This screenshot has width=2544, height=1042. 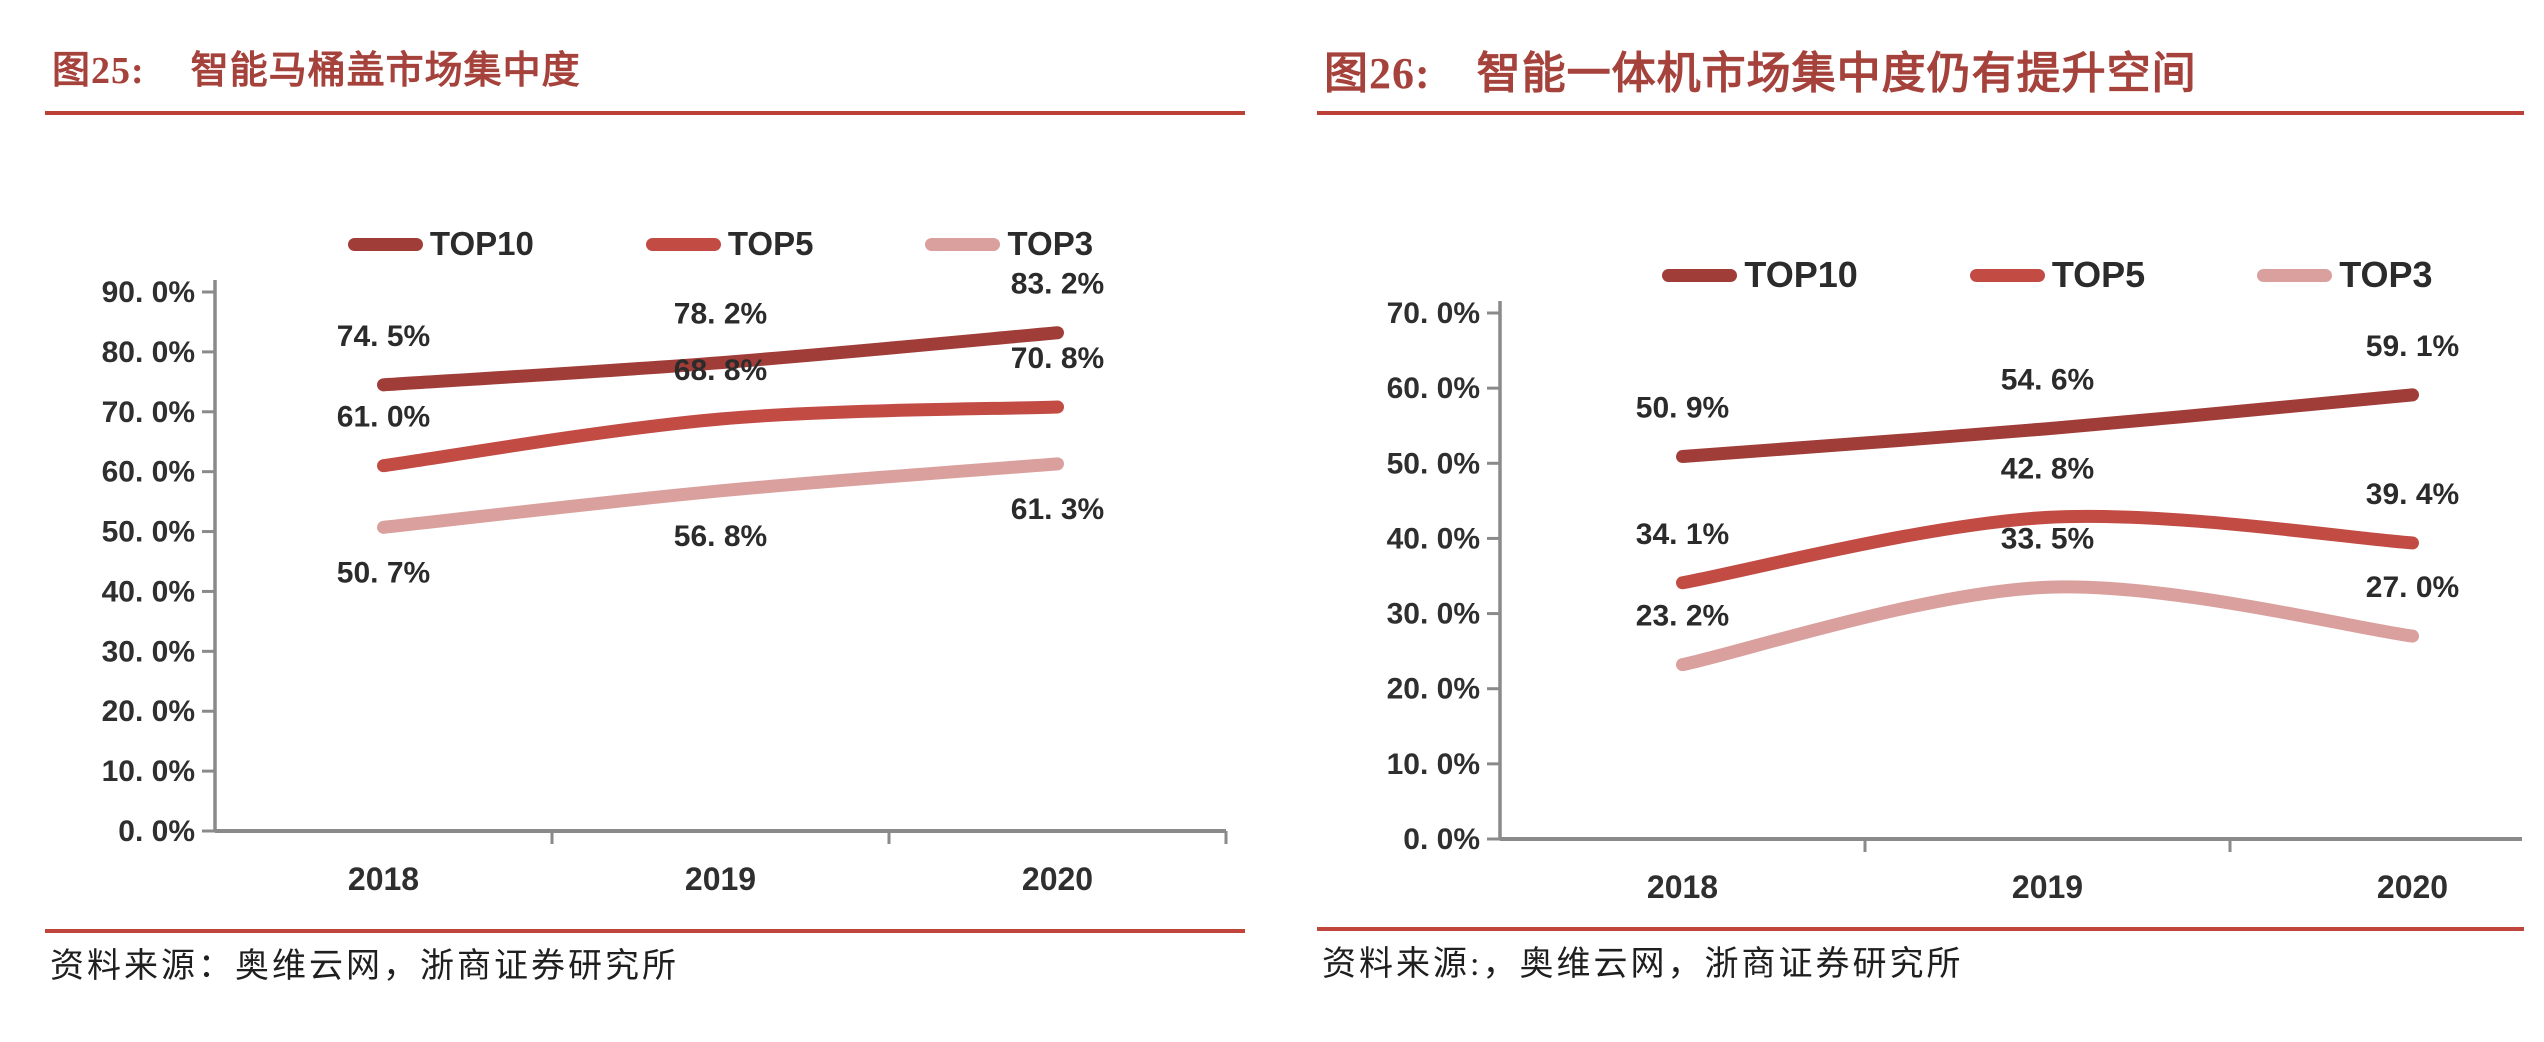 What do you see at coordinates (2412, 587) in the screenshot?
I see `data-label-top3-2020: 27. 0%` at bounding box center [2412, 587].